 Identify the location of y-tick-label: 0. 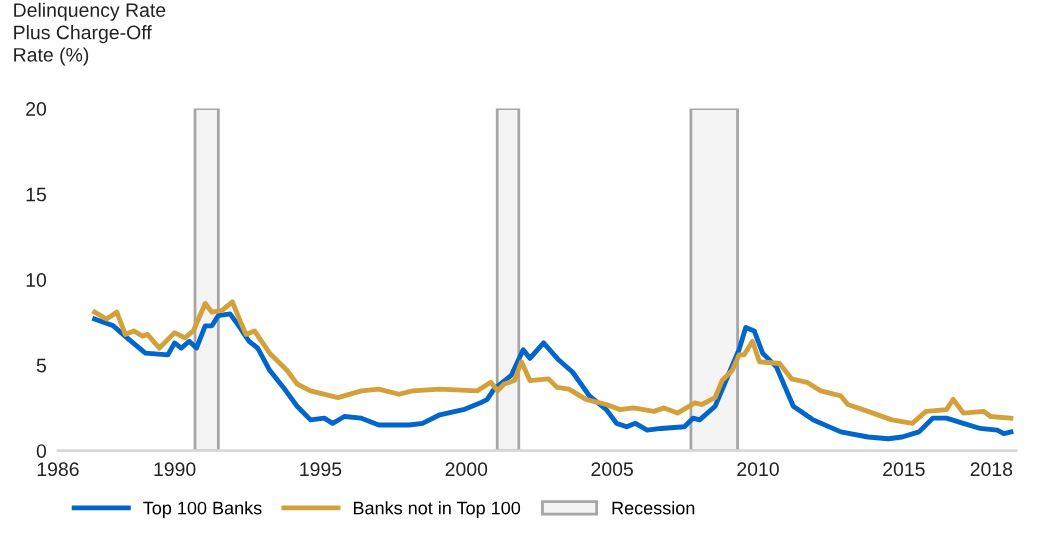
(41, 451).